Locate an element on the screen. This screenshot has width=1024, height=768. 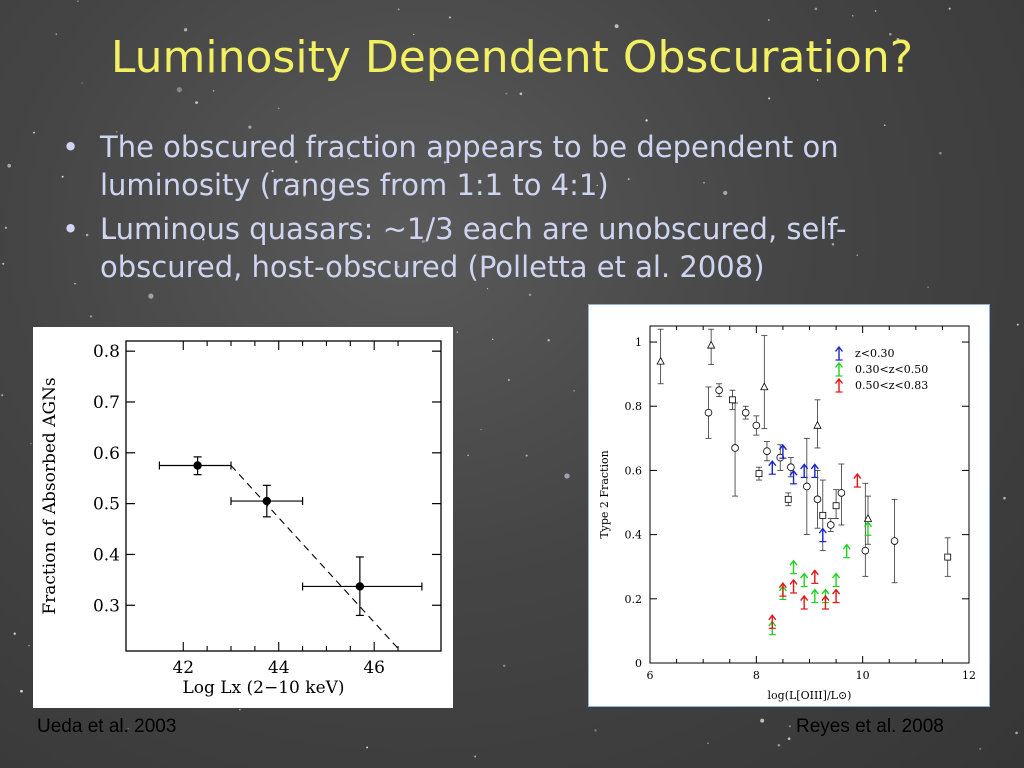
x-tick-label: 10 is located at coordinates (863, 675).